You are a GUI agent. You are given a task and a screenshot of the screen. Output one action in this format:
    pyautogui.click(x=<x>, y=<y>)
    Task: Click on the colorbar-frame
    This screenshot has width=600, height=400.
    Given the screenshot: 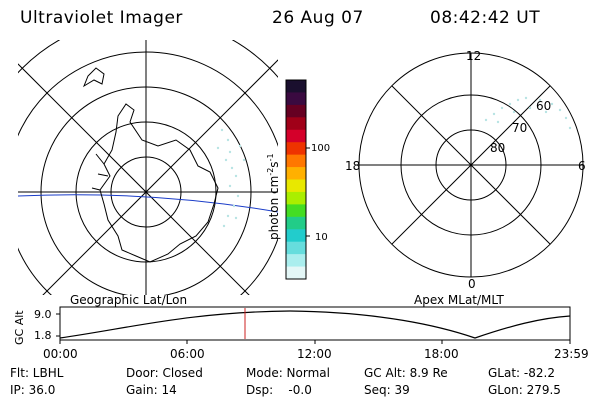 What is the action you would take?
    pyautogui.click(x=296, y=179)
    